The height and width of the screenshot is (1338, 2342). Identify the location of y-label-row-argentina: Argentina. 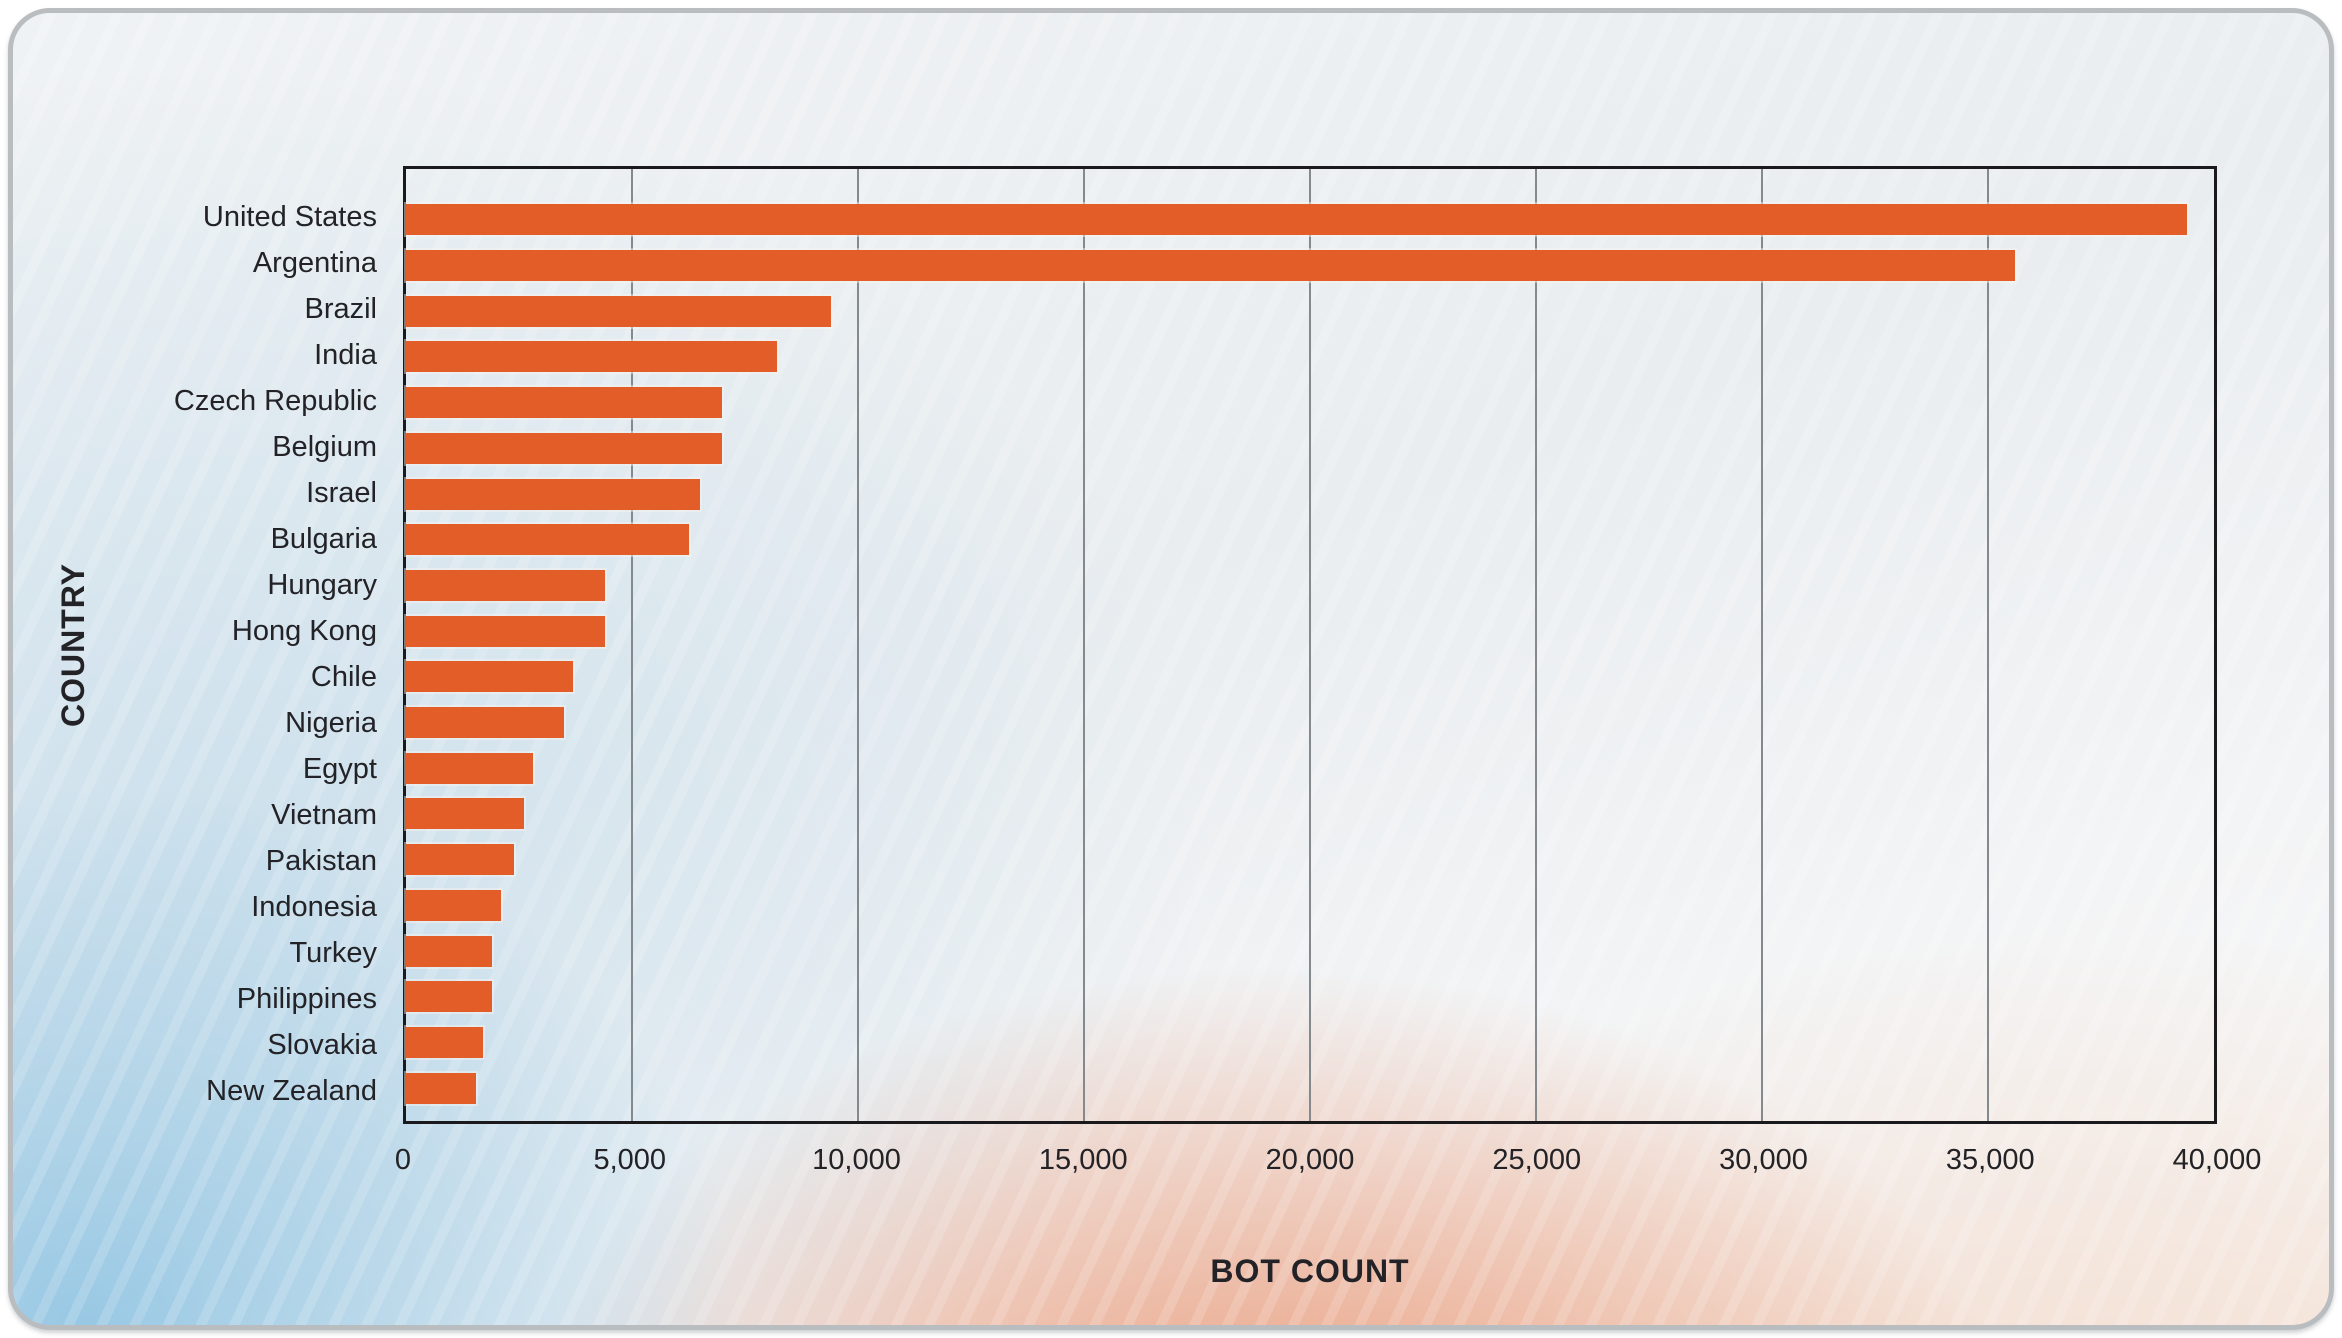
(202, 263).